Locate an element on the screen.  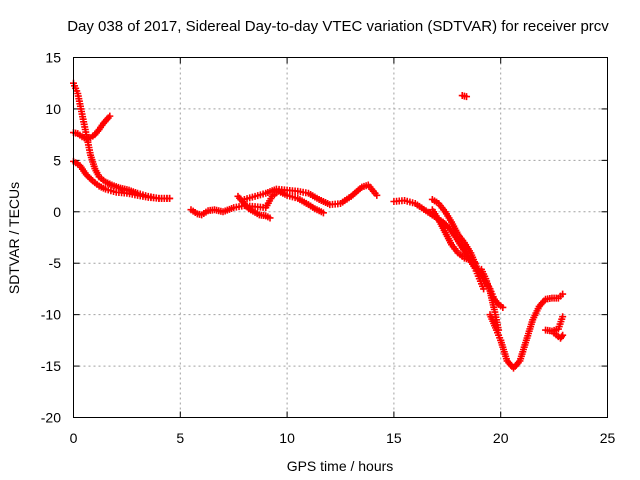
x-tick-label: 5 is located at coordinates (180, 438).